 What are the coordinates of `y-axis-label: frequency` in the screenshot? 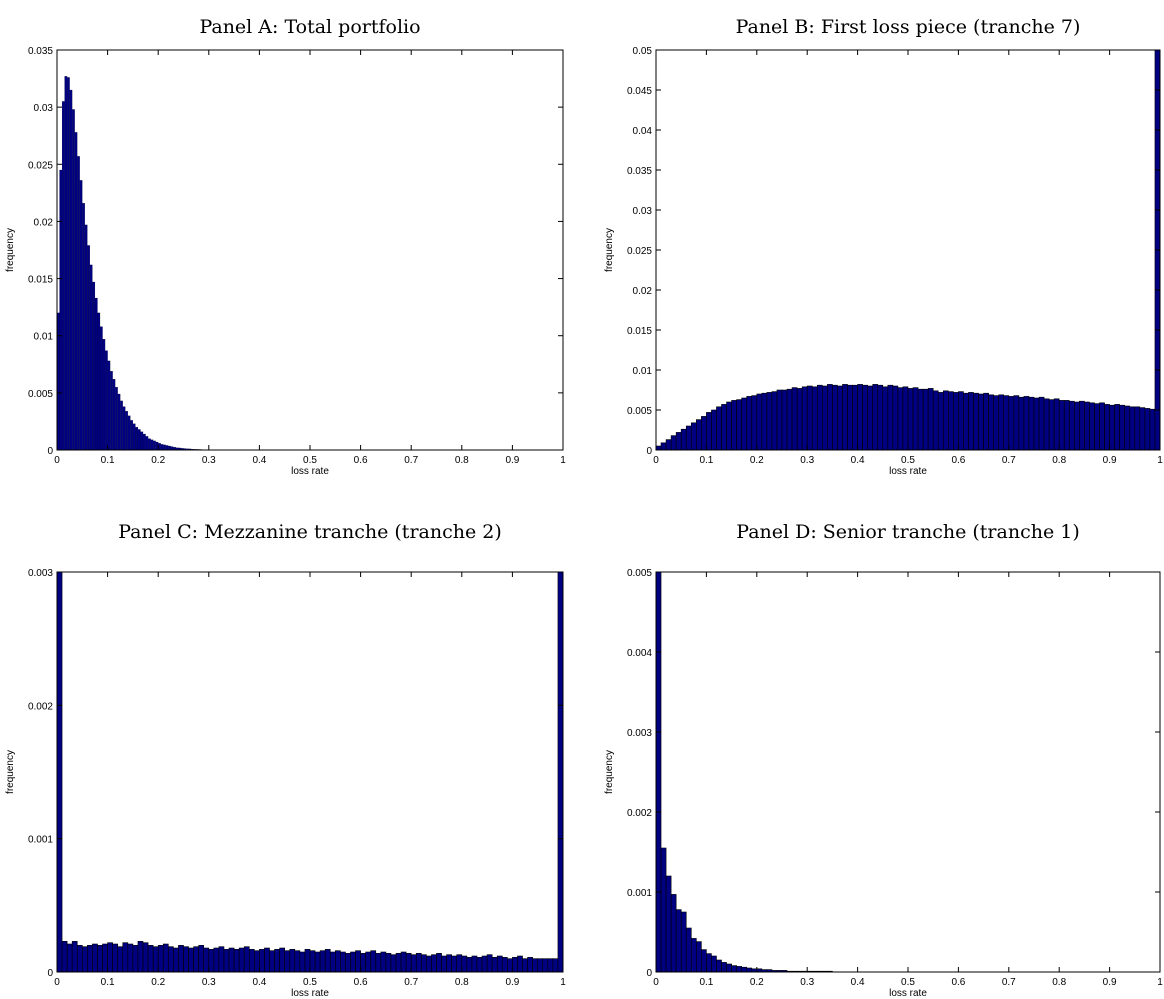 It's located at (10, 772).